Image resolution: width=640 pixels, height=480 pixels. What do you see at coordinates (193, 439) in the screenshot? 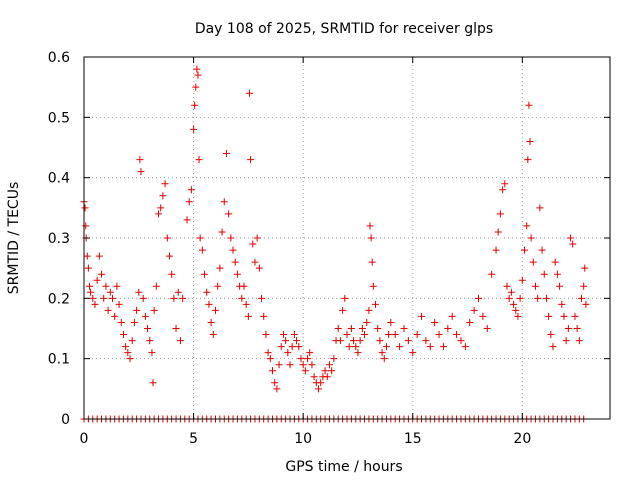
I see `x-tick-label: 5` at bounding box center [193, 439].